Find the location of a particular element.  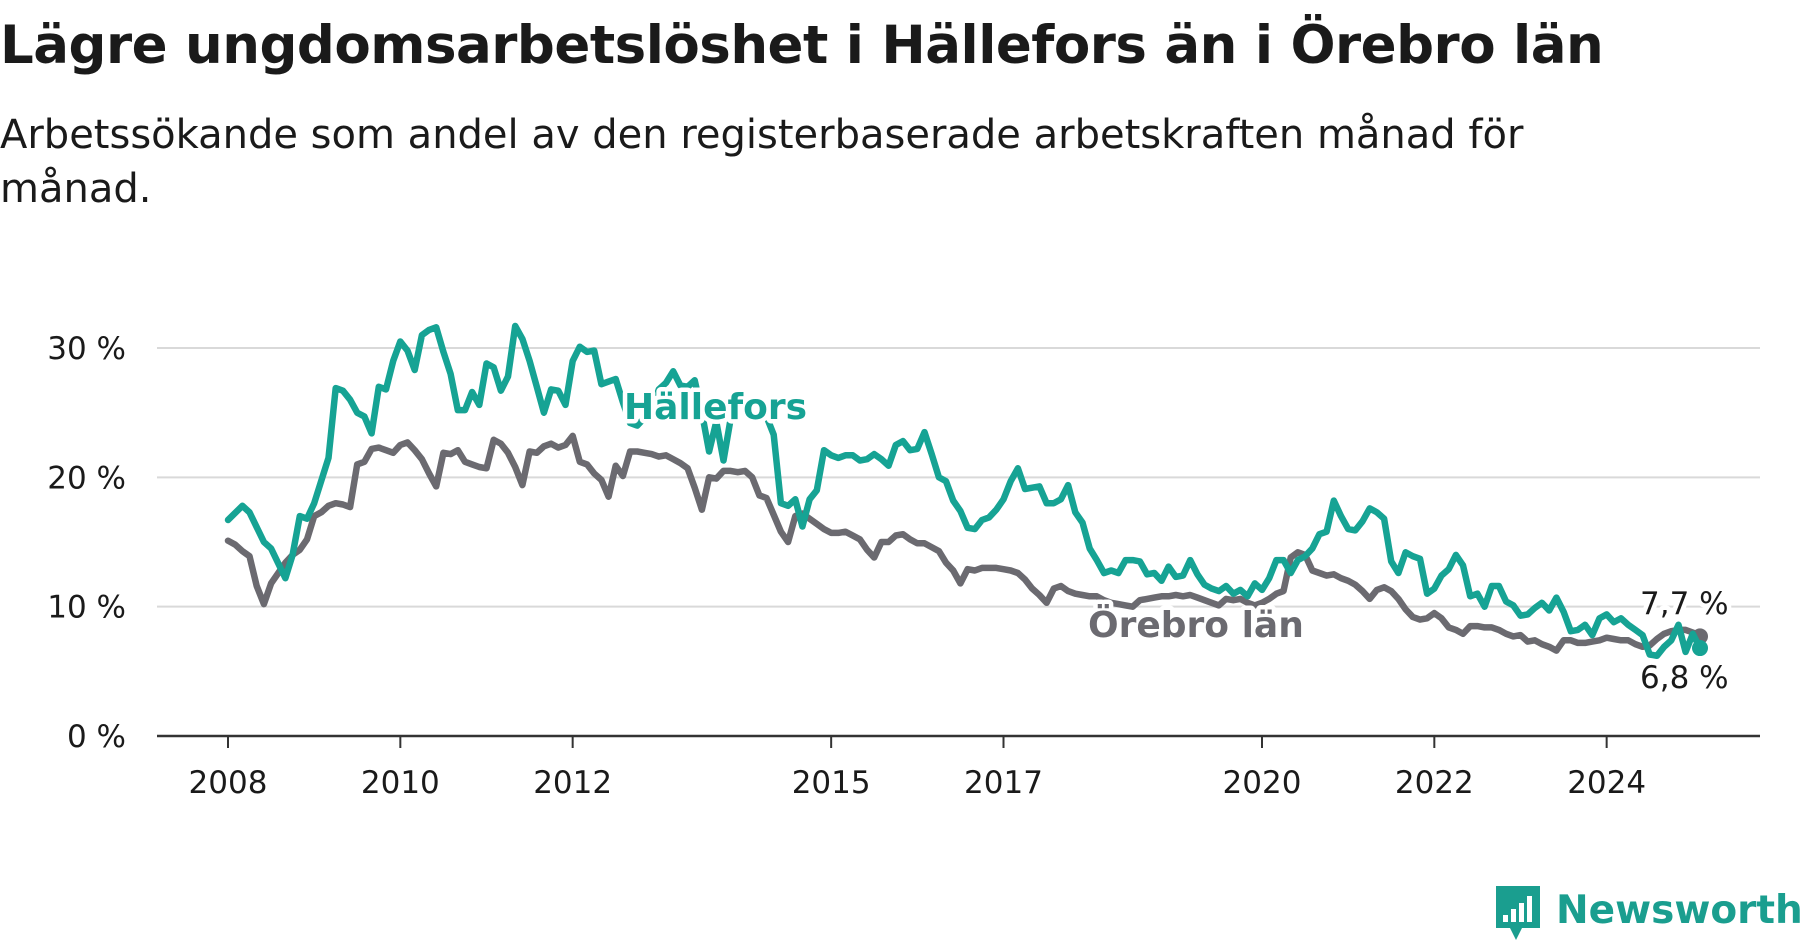

end-label-hallefors: 6,8 % is located at coordinates (1684, 678).